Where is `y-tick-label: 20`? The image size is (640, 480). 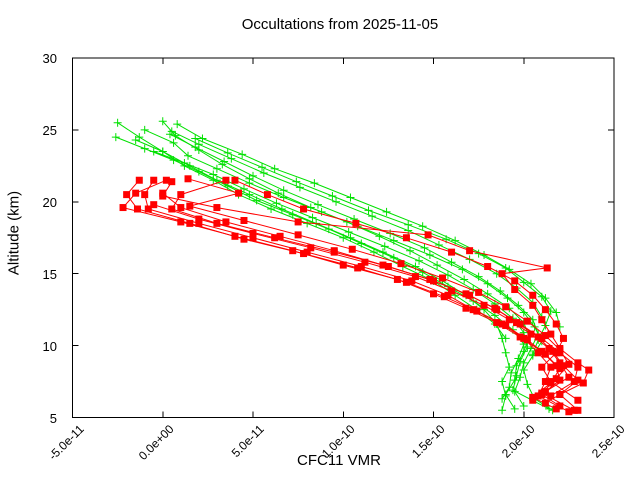 y-tick-label: 20 is located at coordinates (49, 202).